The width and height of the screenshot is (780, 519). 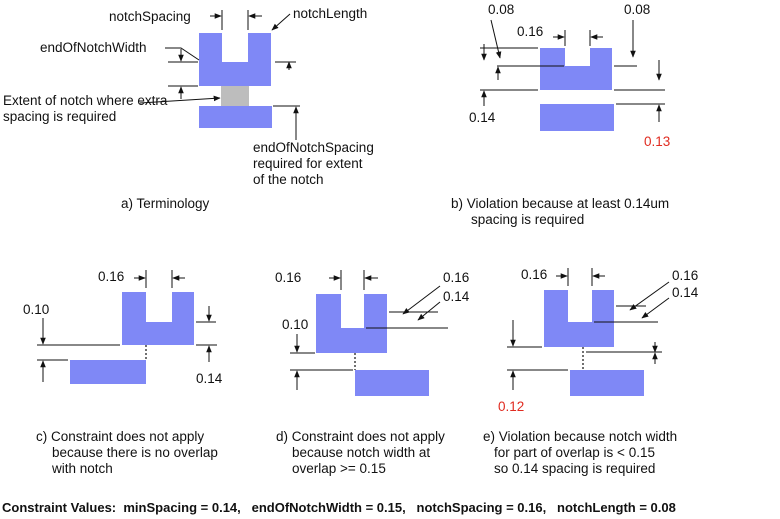 I want to click on label-left-bottom: 0.14, so click(x=482, y=117).